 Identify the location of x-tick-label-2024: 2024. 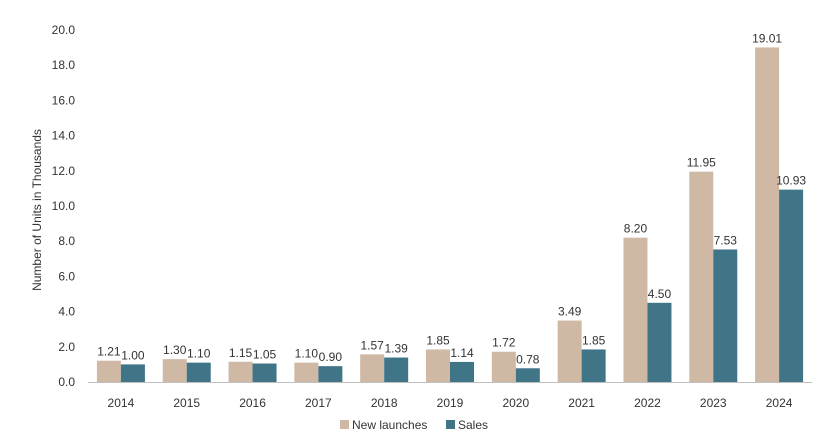
(779, 403).